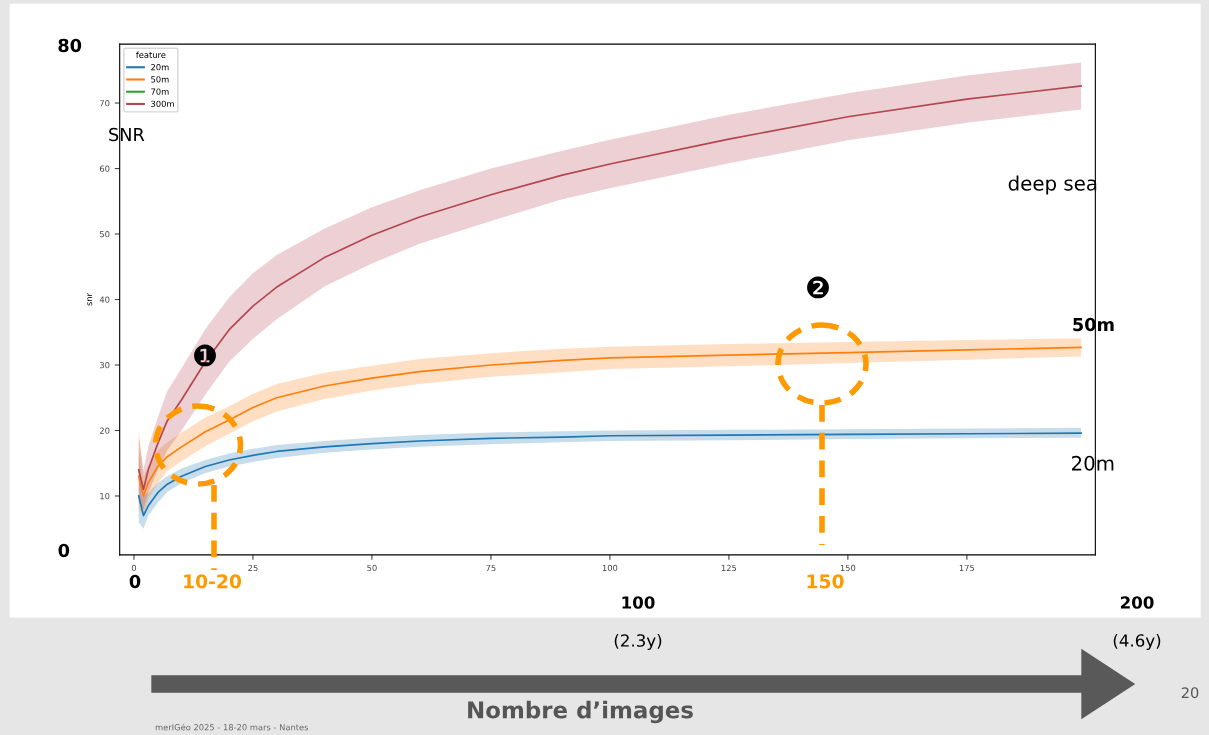 This screenshot has height=735, width=1209. Describe the element at coordinates (134, 568) in the screenshot. I see `x-tick-label: 0` at that location.